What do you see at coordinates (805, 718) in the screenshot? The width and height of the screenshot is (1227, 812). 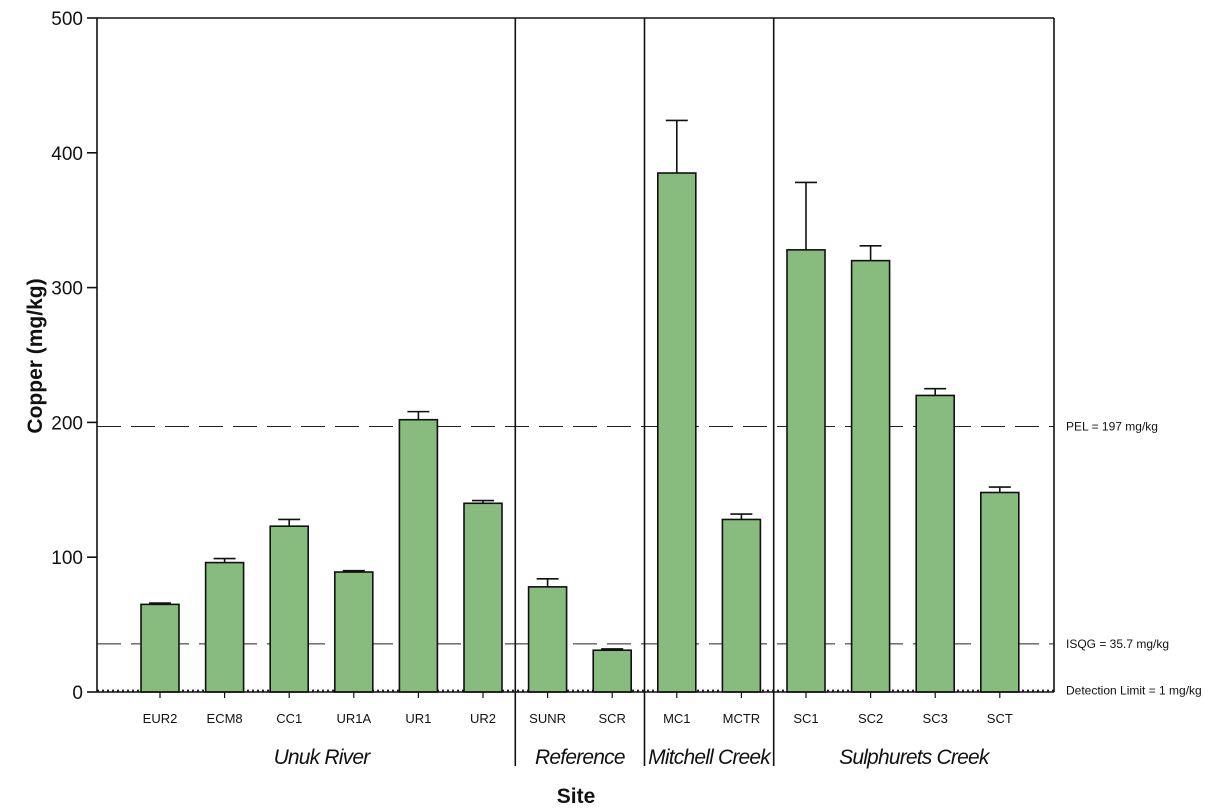 I see `category-label: SC1` at bounding box center [805, 718].